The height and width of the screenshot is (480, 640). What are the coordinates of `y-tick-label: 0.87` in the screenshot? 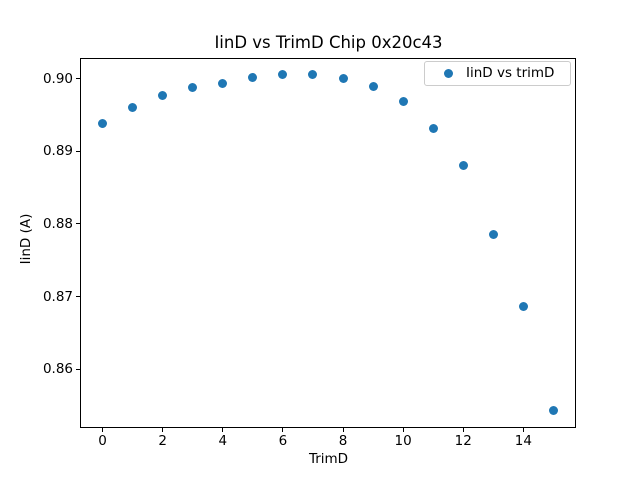 It's located at (57, 296).